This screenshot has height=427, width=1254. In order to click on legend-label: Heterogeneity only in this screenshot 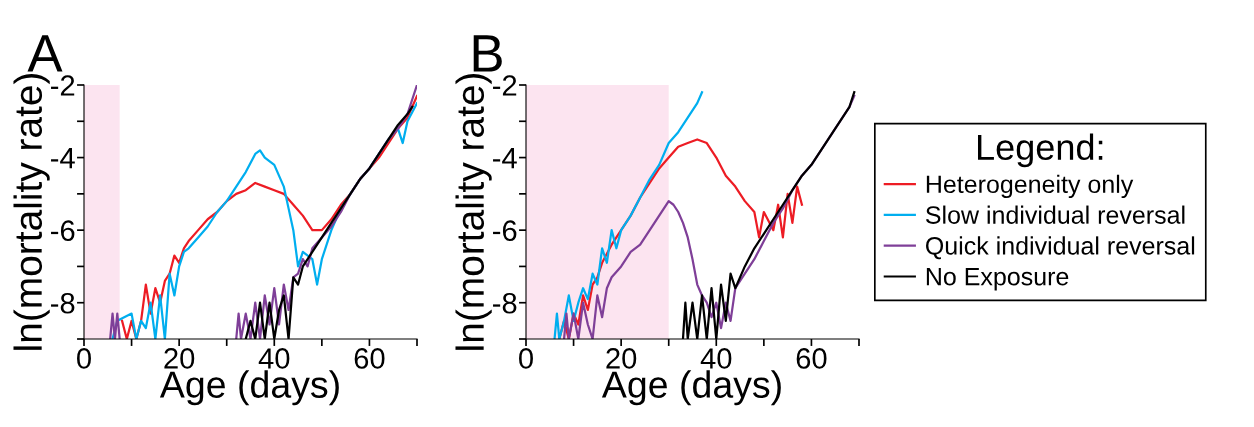, I will do `click(1030, 186)`.